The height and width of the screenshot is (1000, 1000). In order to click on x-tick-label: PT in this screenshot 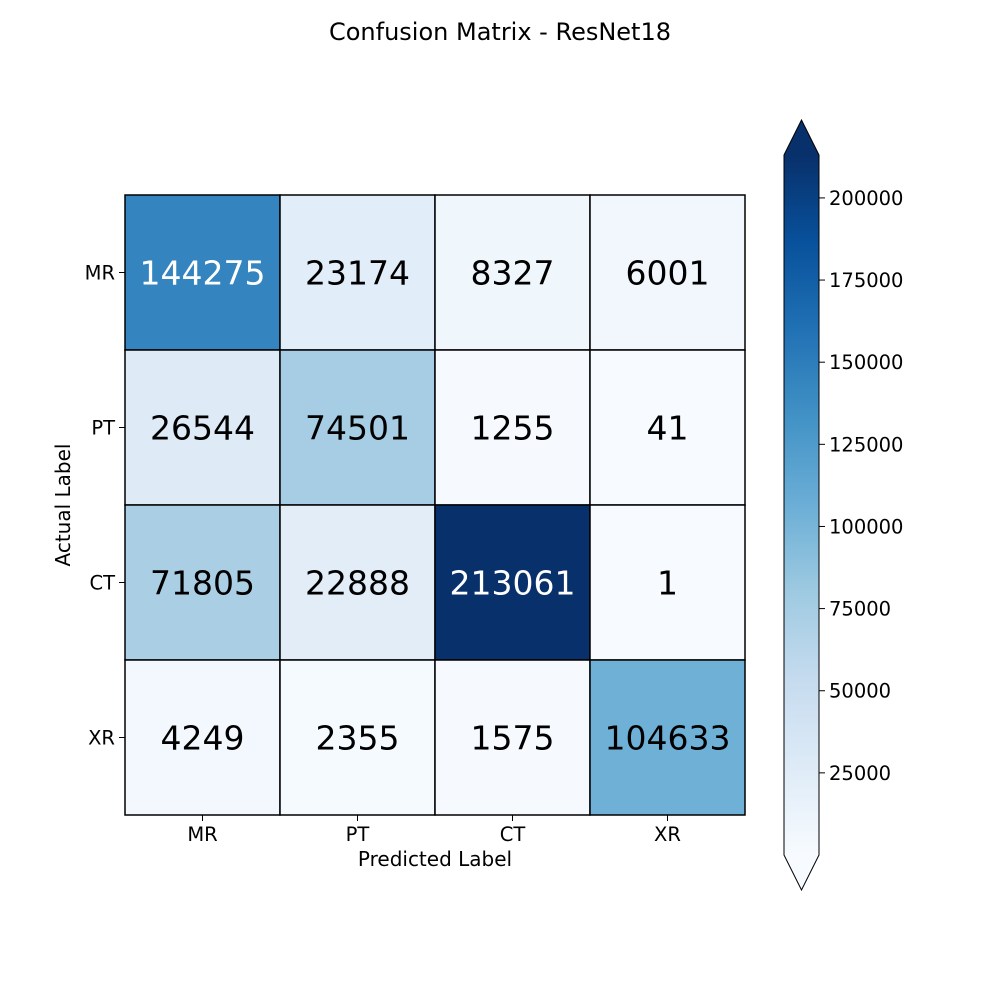, I will do `click(358, 834)`.